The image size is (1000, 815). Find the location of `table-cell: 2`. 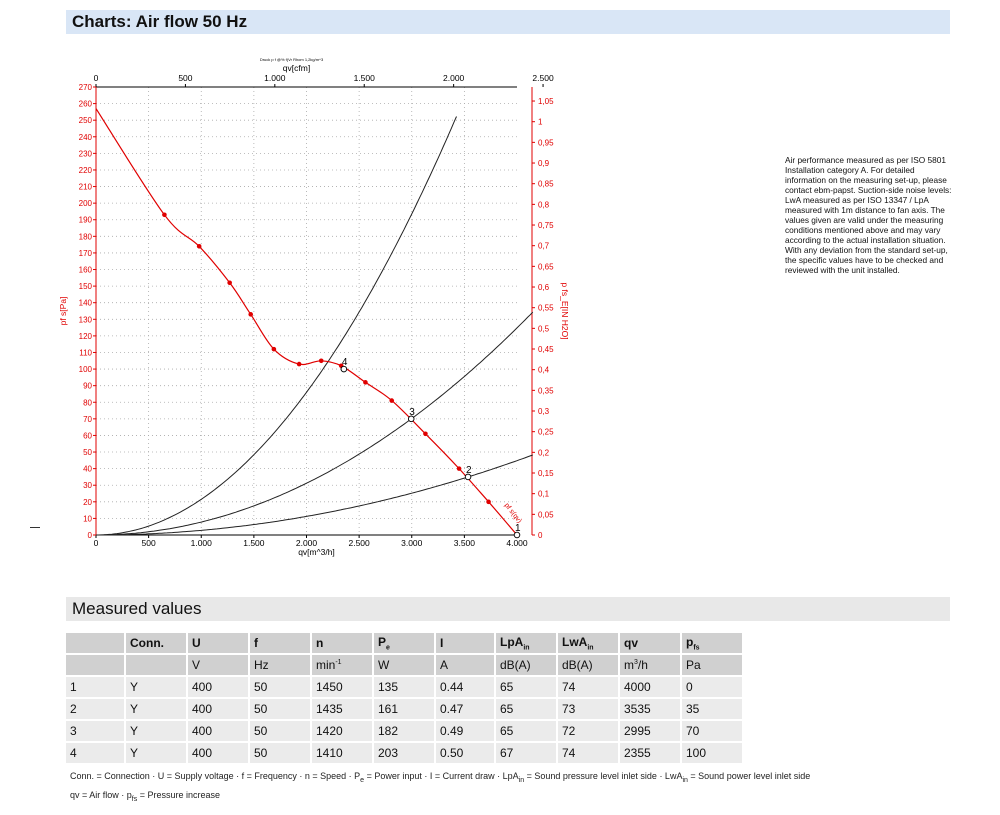

table-cell: 2 is located at coordinates (96, 709).